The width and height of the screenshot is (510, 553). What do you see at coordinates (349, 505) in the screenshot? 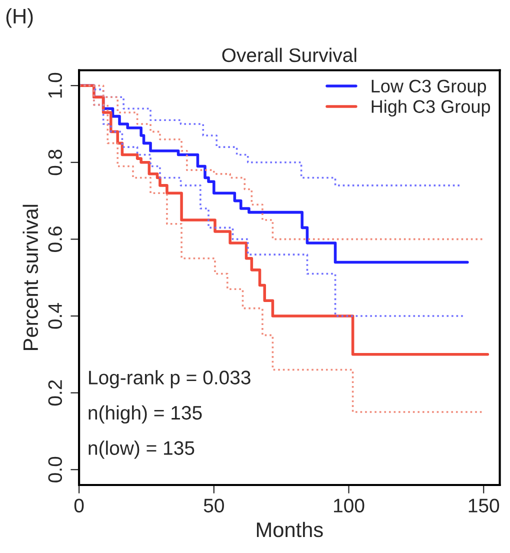
I see `x-tick-label: 100` at bounding box center [349, 505].